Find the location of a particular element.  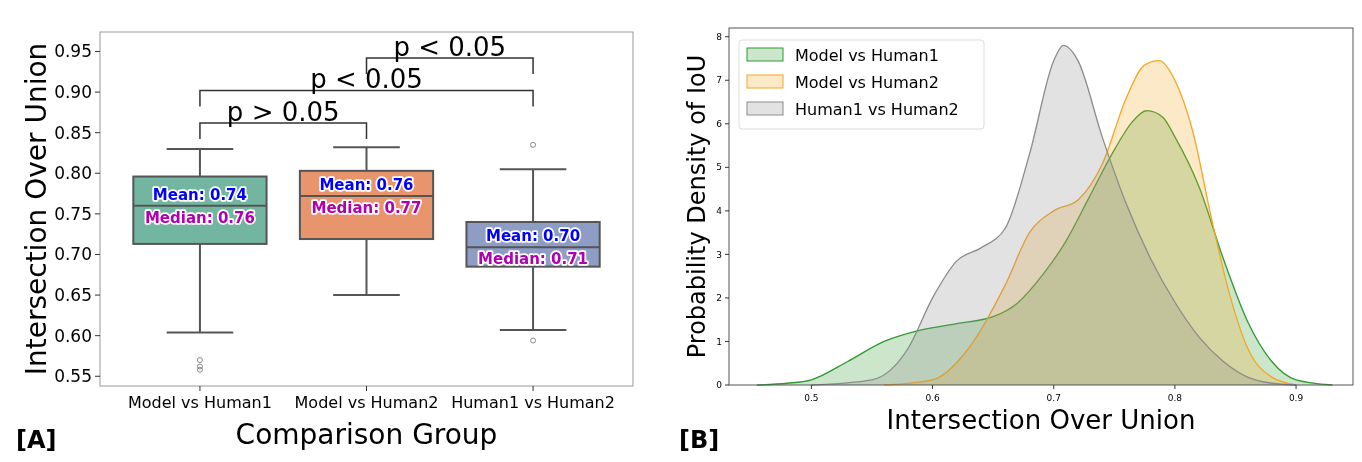

x-tick-label: 0.6 is located at coordinates (932, 398).